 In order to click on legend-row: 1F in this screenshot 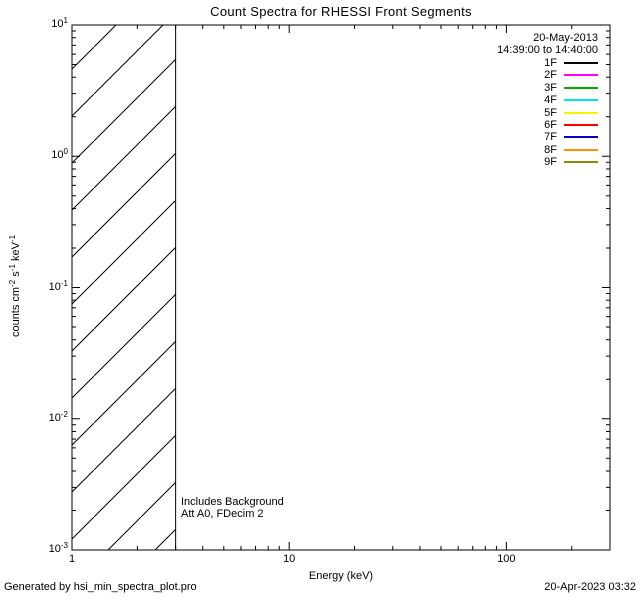, I will do `click(547, 63)`.